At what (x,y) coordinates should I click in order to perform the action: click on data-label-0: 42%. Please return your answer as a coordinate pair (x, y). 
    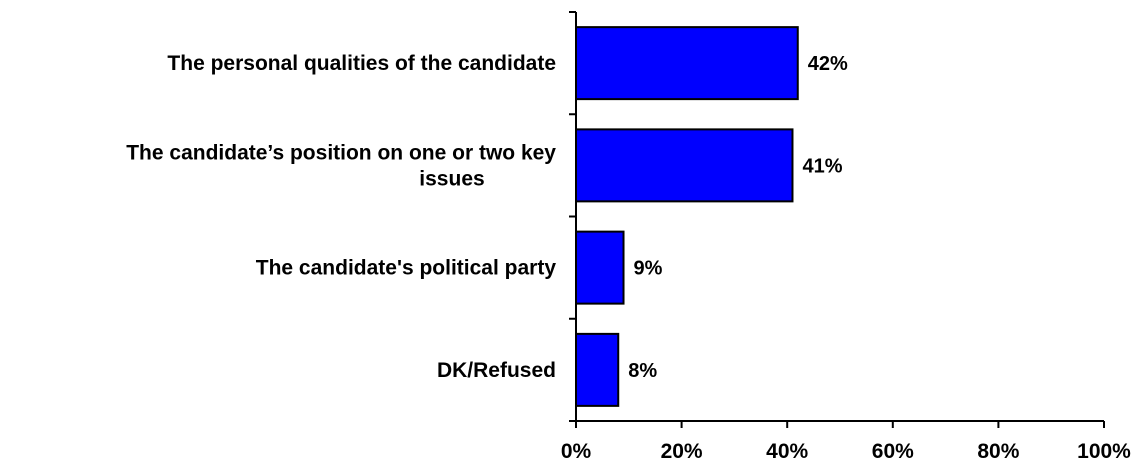
    Looking at the image, I should click on (828, 64).